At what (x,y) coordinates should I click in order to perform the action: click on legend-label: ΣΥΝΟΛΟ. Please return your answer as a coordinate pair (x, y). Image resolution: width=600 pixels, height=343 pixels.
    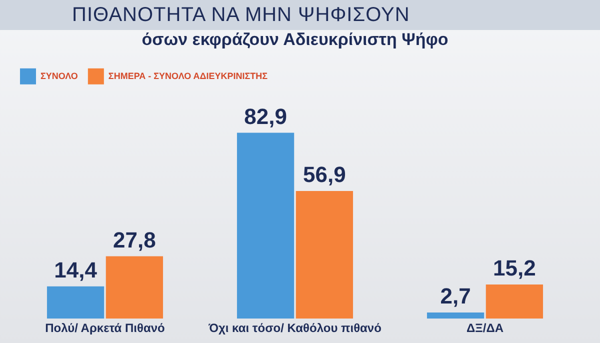
    Looking at the image, I should click on (59, 75).